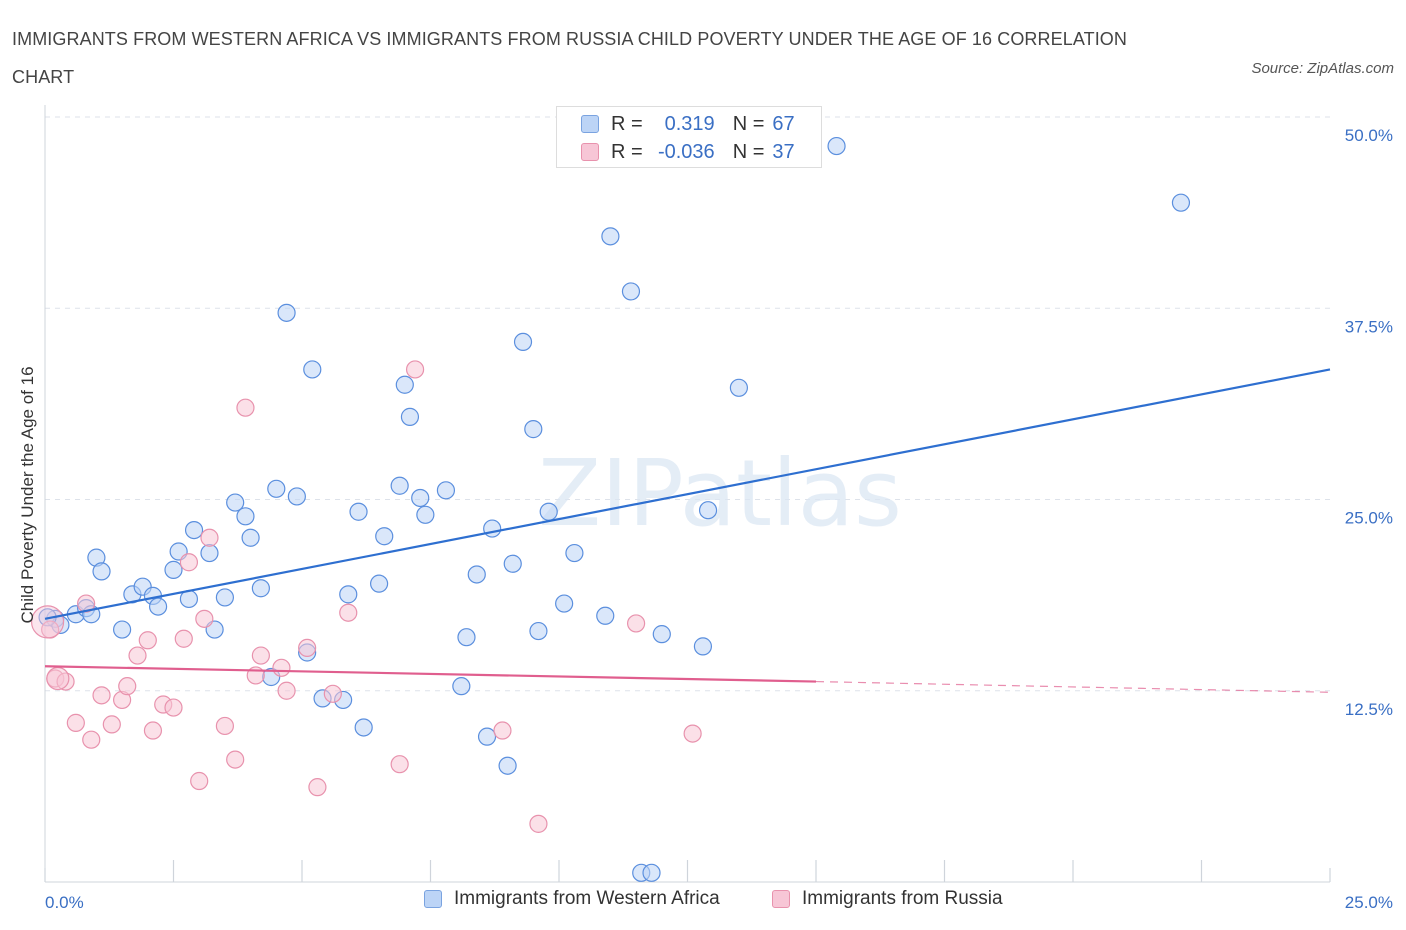  Describe the element at coordinates (1369, 709) in the screenshot. I see `y-tick-label: 12.5%` at that location.